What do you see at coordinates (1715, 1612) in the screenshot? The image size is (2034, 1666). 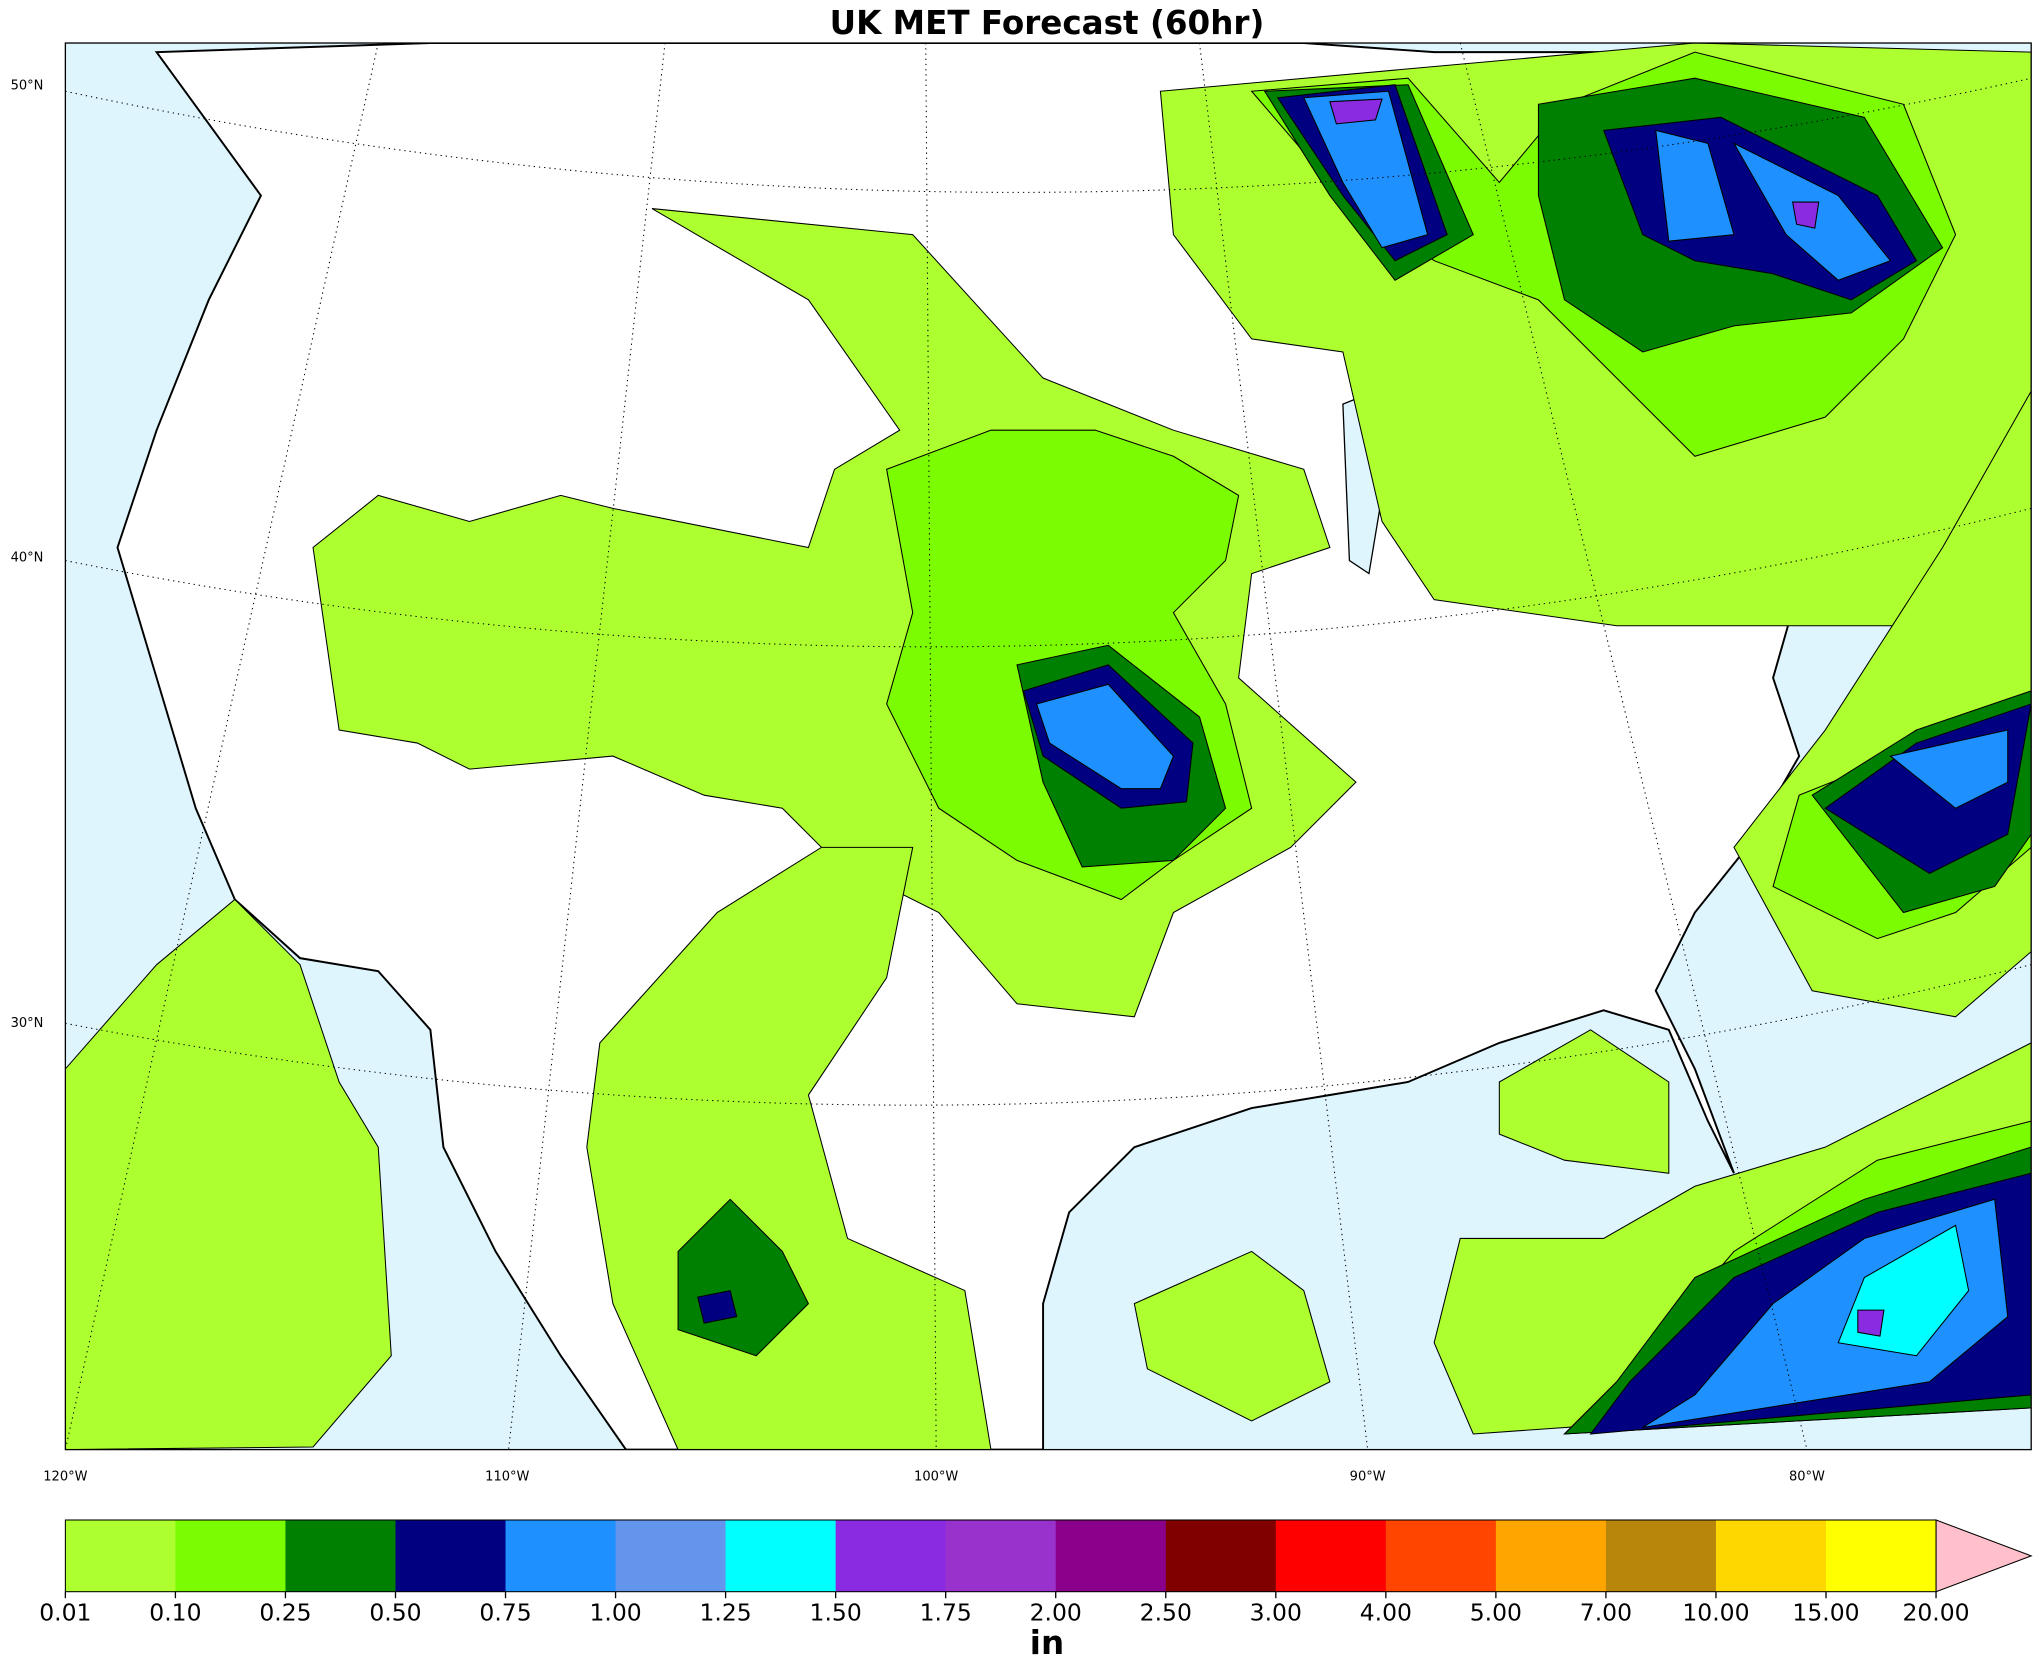 I see `colorbar-tick-label: 10.00` at bounding box center [1715, 1612].